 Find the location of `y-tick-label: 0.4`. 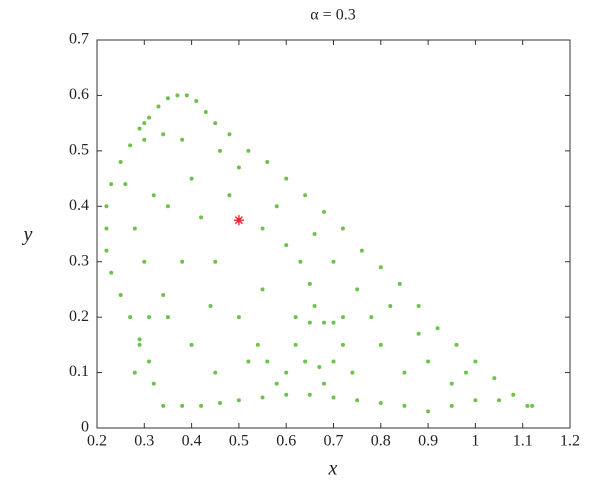

y-tick-label: 0.4 is located at coordinates (79, 205).